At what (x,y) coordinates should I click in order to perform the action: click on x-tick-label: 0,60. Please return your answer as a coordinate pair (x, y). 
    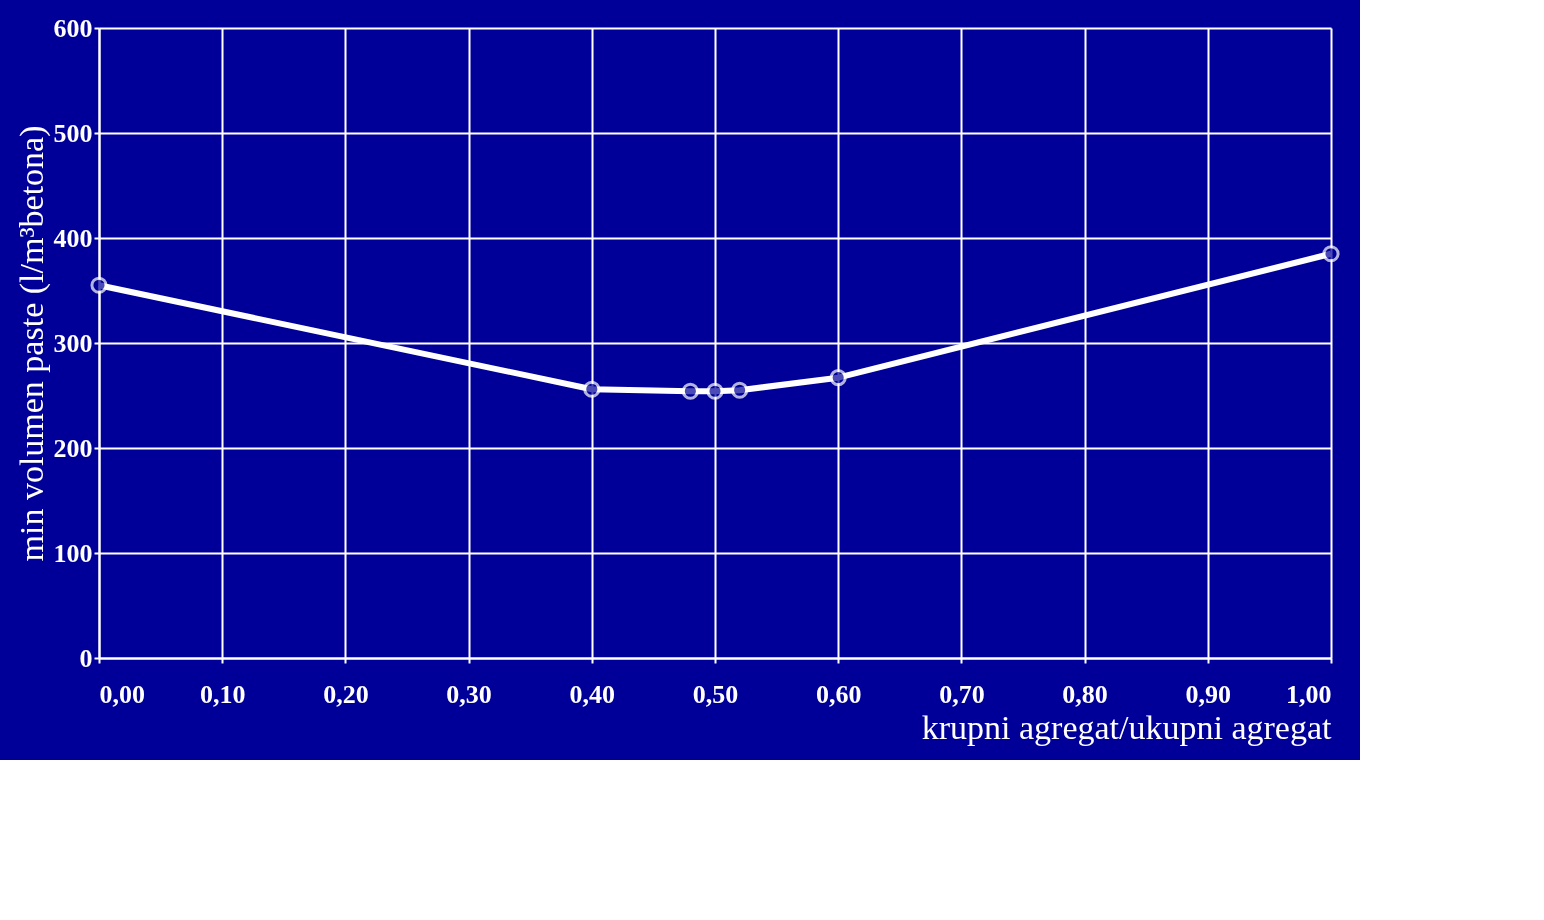
    Looking at the image, I should click on (838, 694).